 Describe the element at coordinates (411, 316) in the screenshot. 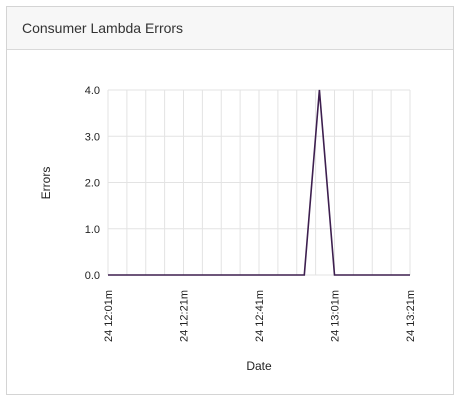

I see `x-tick-label: 24 13:21m` at that location.